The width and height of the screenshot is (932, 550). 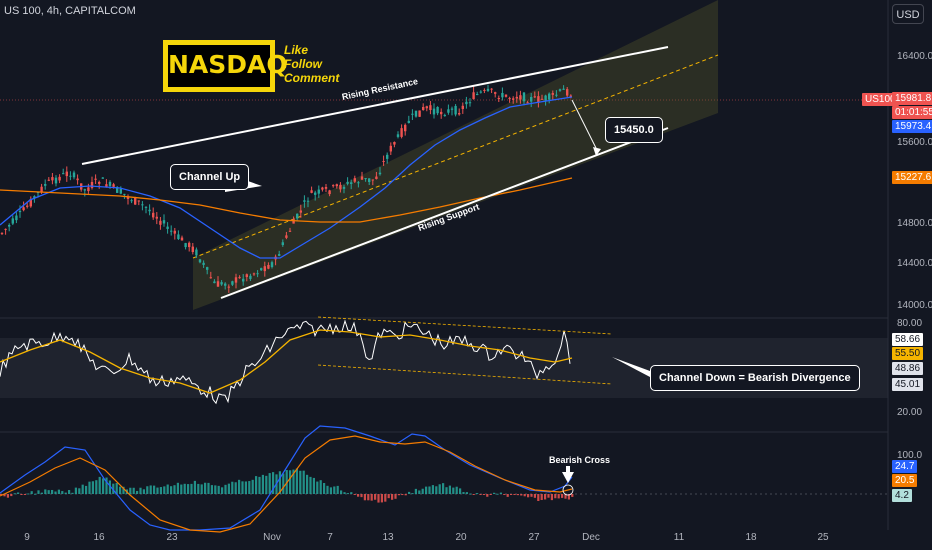 I want to click on channel-up-callout: Channel Up, so click(x=210, y=177).